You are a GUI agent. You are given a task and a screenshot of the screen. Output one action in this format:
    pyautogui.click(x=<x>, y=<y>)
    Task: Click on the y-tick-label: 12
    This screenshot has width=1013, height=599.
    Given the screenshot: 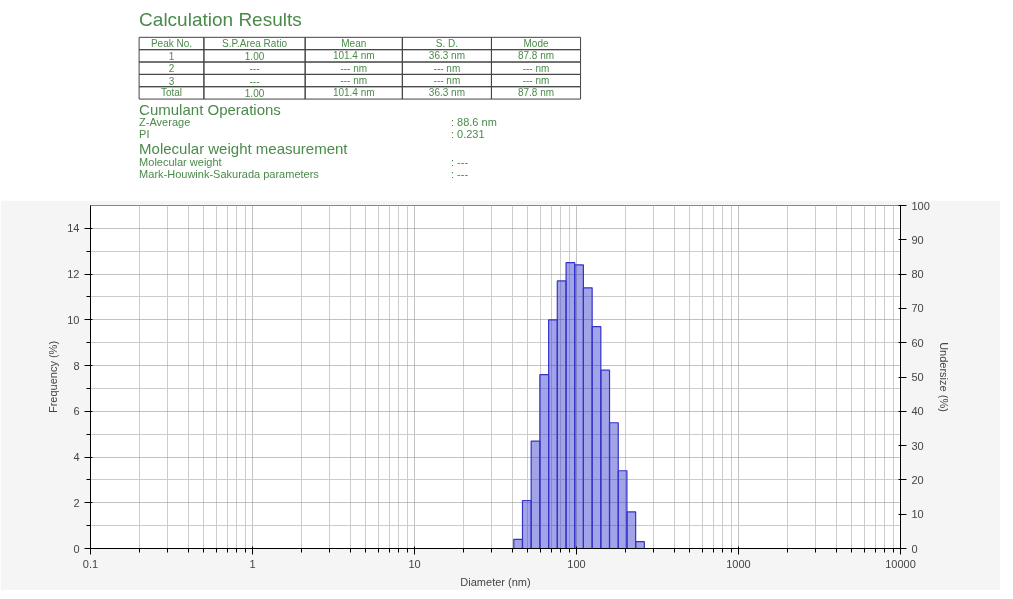 What is the action you would take?
    pyautogui.click(x=73, y=274)
    